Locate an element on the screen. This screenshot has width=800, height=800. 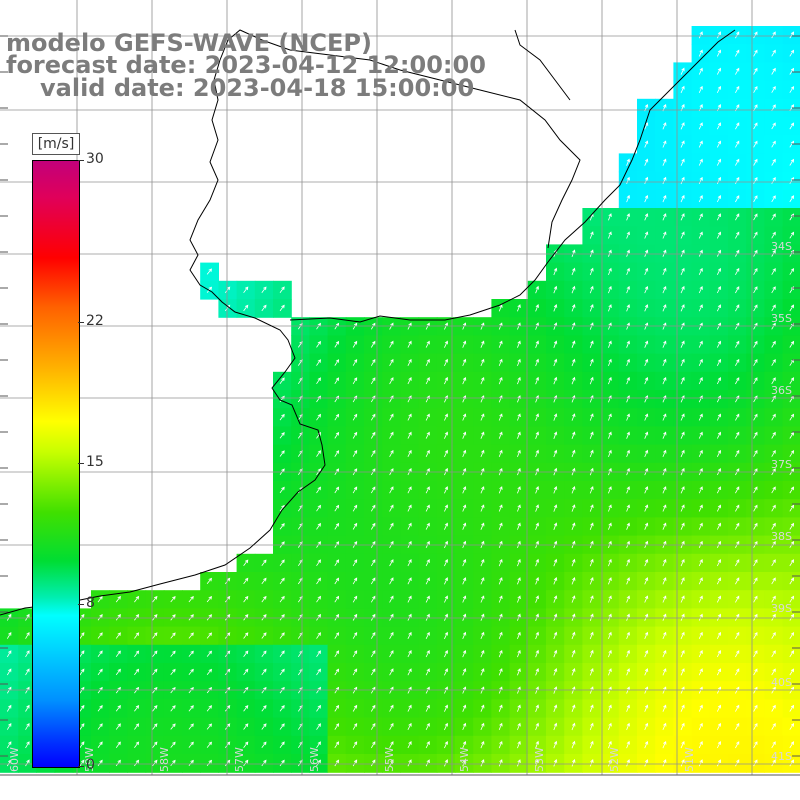
valid-date: valid date: 2023-04-18 15:00:00 is located at coordinates (257, 88).